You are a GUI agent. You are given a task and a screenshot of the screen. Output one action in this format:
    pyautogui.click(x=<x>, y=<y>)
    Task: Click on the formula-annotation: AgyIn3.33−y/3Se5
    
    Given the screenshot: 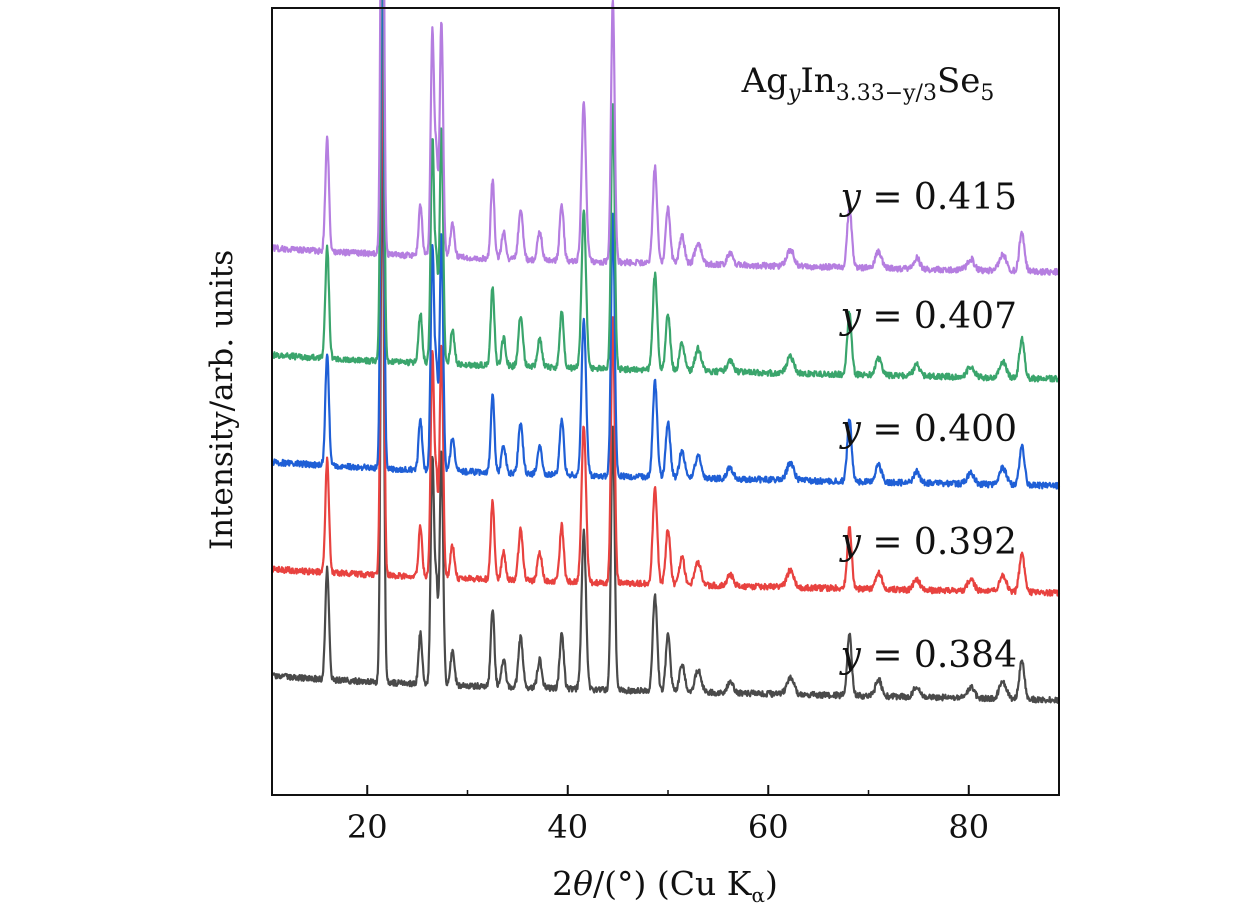 What is the action you would take?
    pyautogui.click(x=868, y=83)
    